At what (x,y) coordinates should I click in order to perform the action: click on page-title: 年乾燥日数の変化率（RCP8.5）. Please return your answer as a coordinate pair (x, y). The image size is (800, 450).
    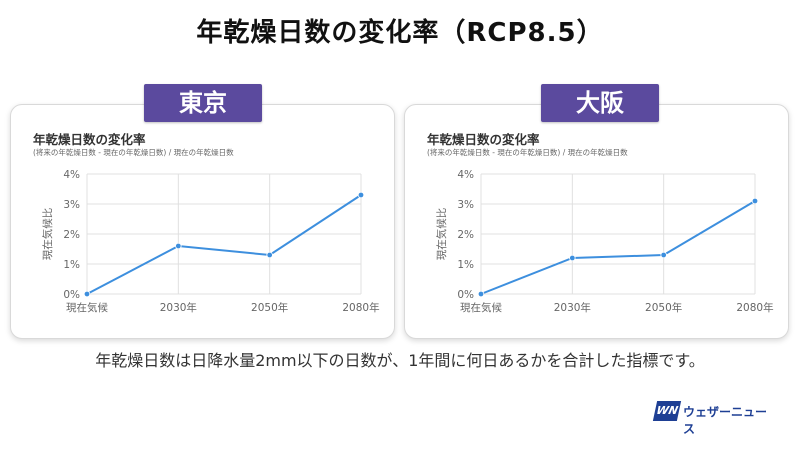
    Looking at the image, I should click on (400, 33).